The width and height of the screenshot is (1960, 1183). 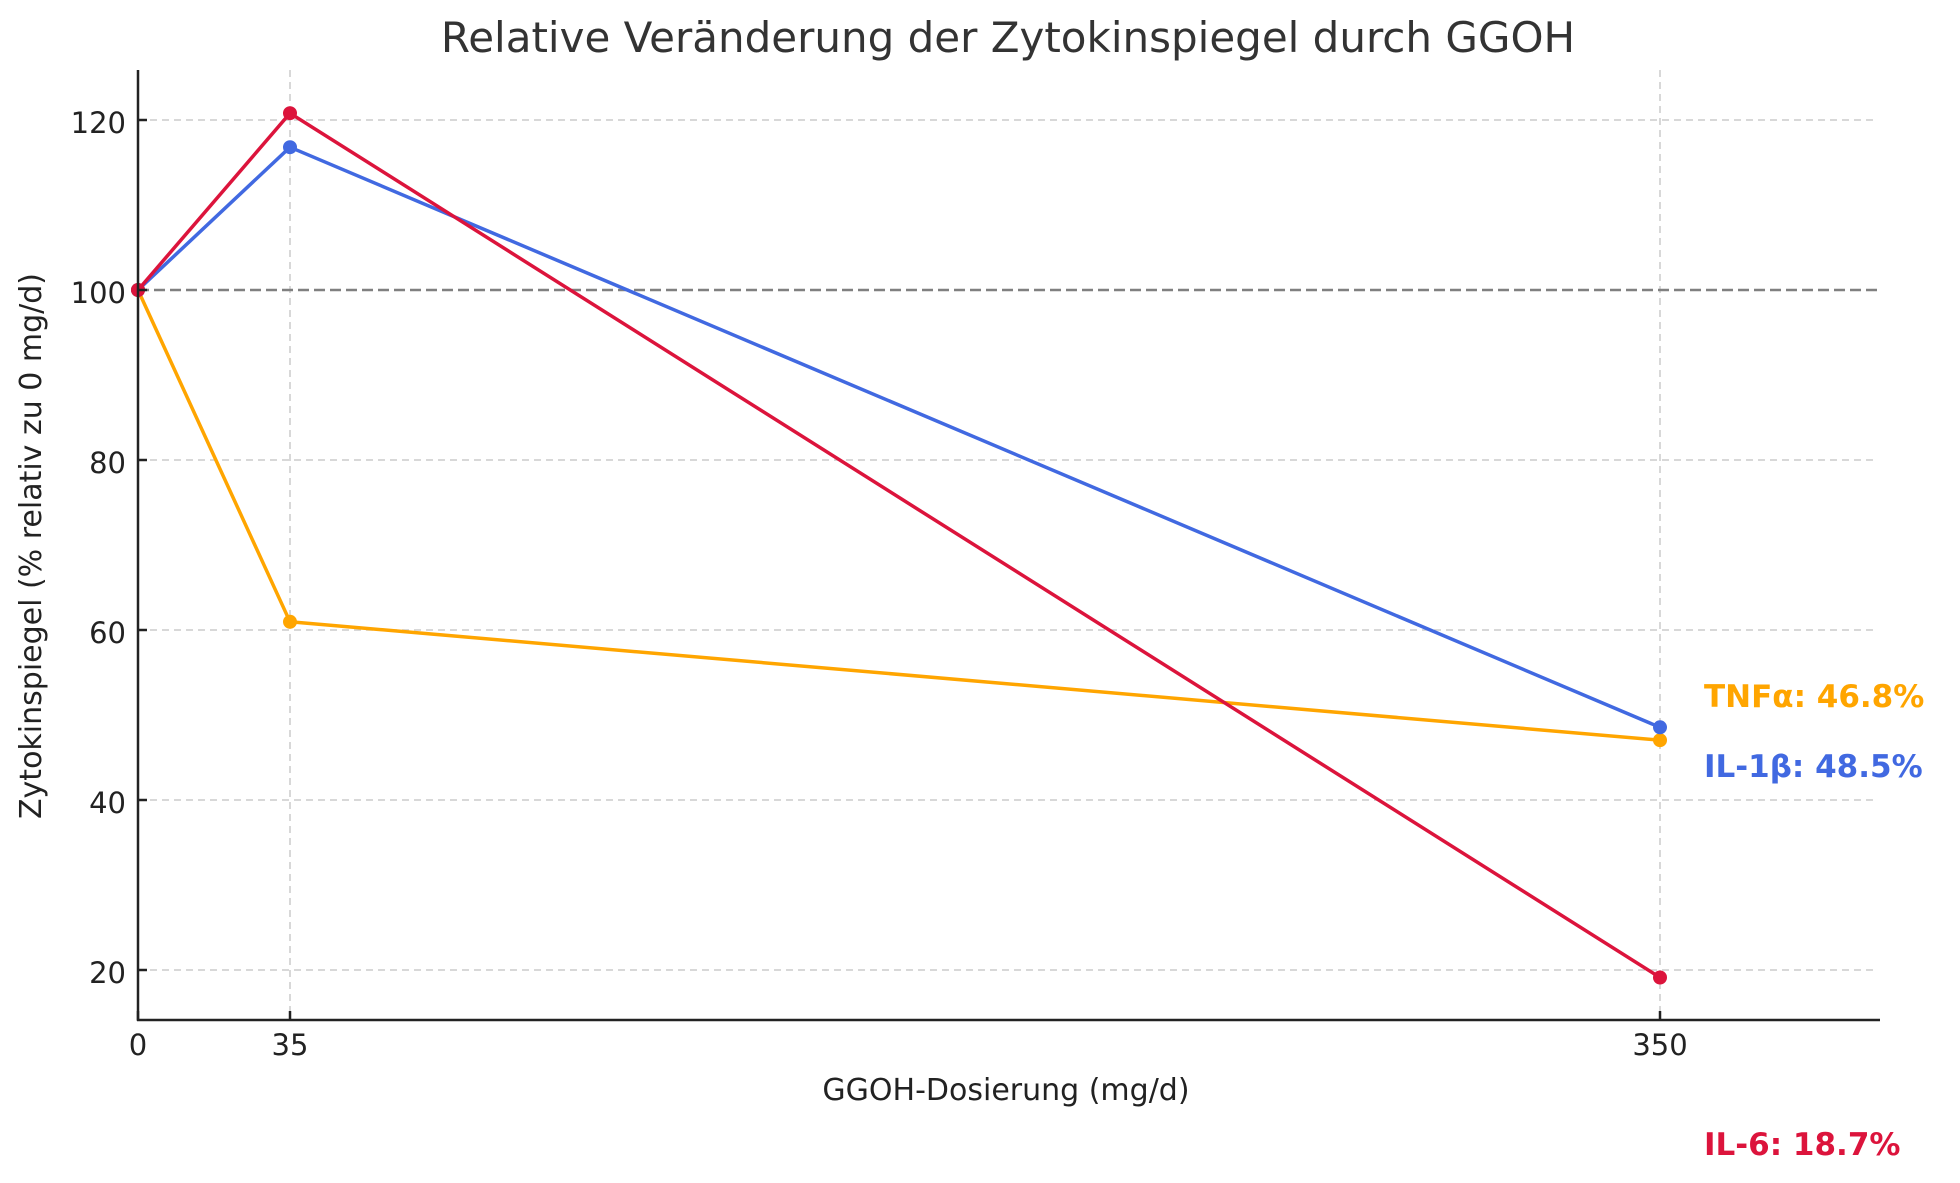 What do you see at coordinates (107, 463) in the screenshot?
I see `y-tick-label: 80` at bounding box center [107, 463].